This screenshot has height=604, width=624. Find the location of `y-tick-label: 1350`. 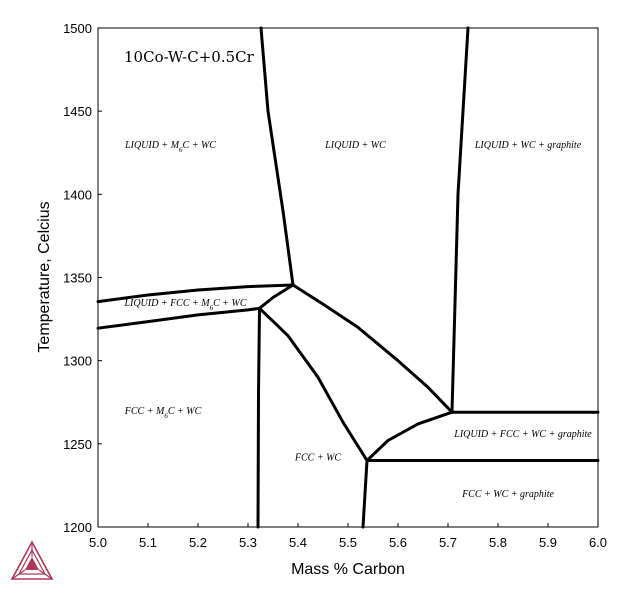

y-tick-label: 1350 is located at coordinates (77, 278).